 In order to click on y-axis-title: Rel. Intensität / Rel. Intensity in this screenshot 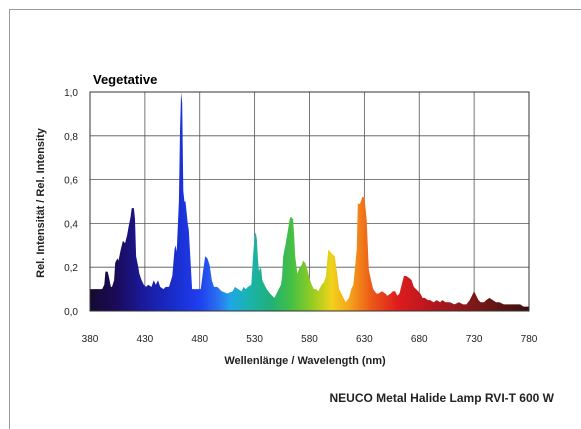, I will do `click(41, 202)`.